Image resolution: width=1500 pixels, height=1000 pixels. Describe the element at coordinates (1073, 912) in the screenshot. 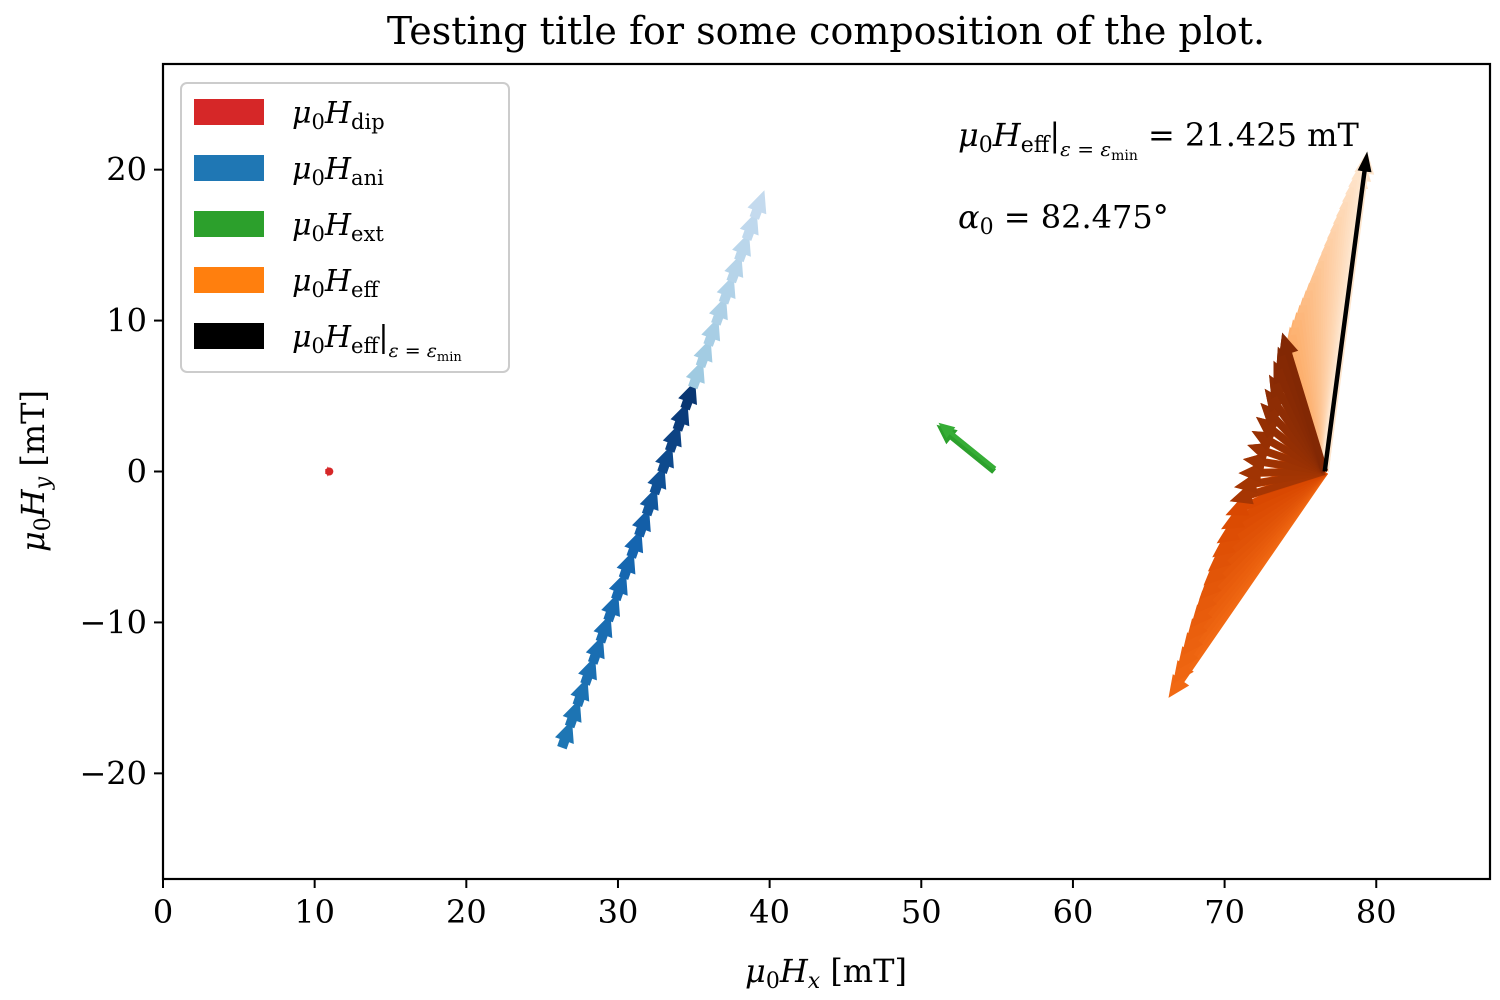

I see `x-tick-label: 60` at that location.